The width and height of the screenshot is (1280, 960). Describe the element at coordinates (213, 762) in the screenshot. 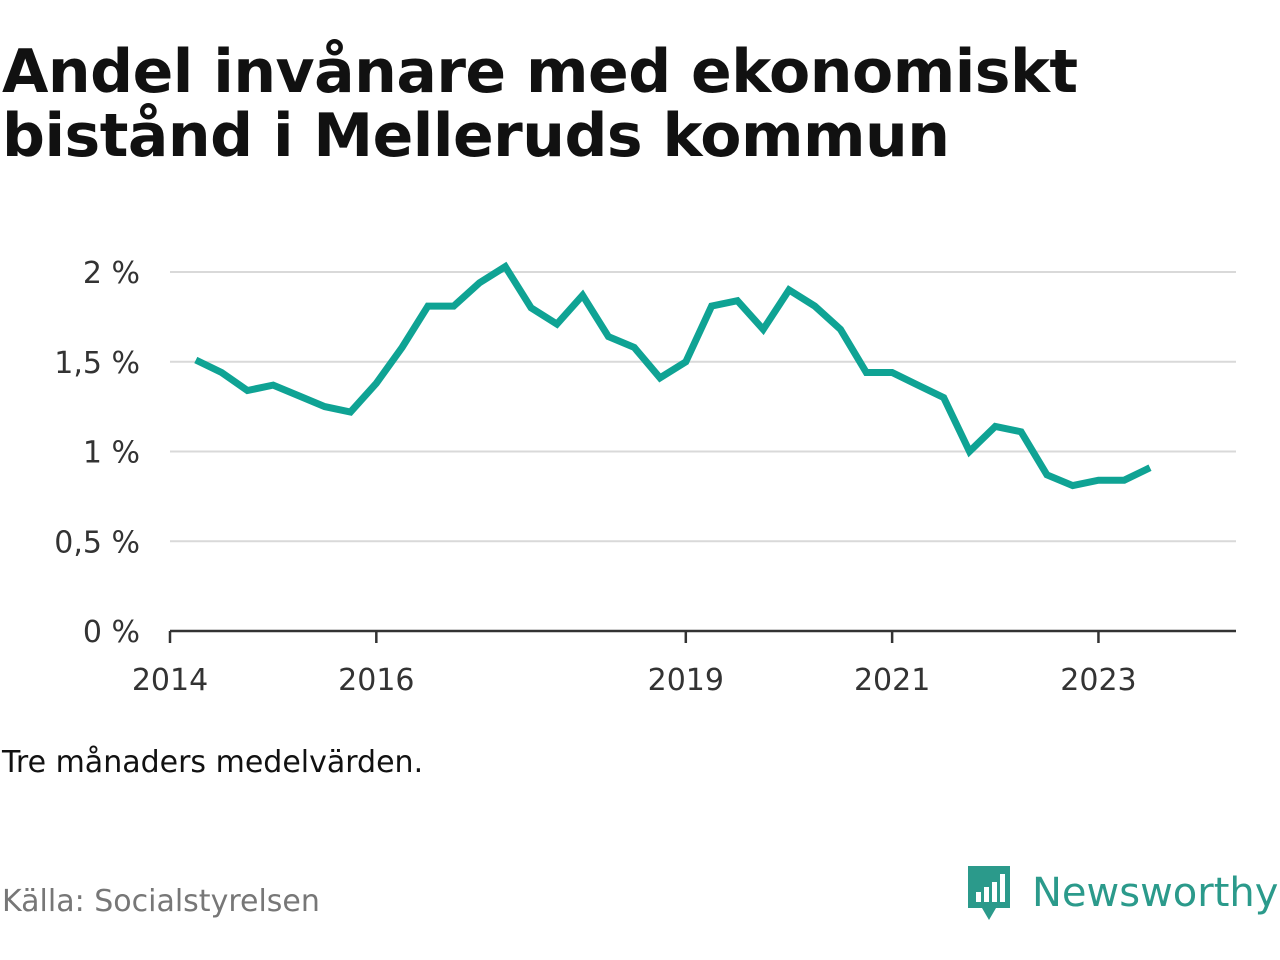

I see `chart-note: Tre månaders medelvärden.` at that location.